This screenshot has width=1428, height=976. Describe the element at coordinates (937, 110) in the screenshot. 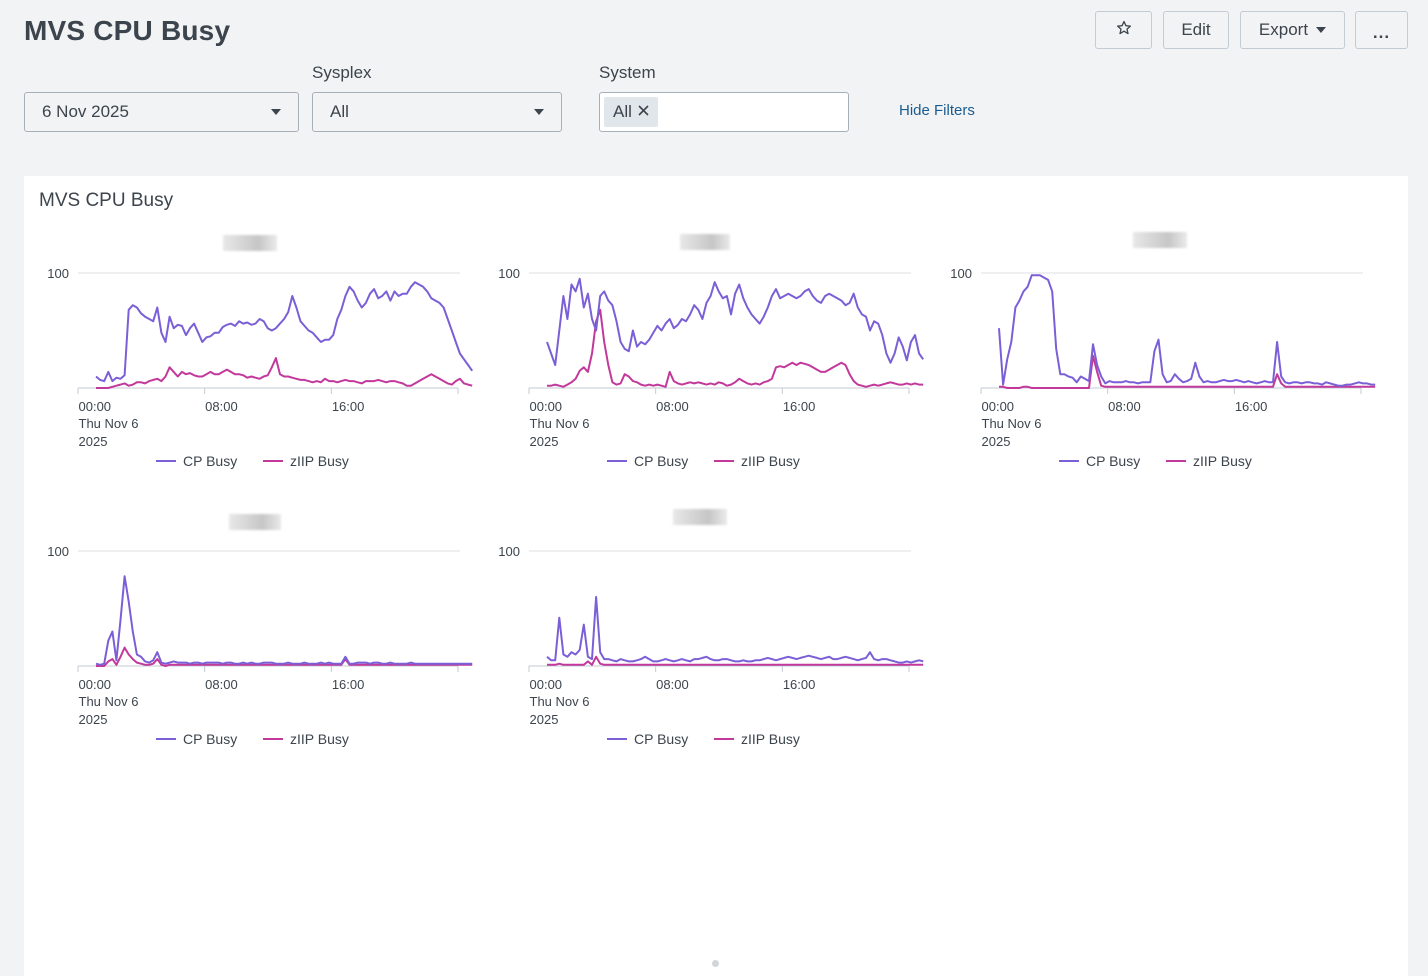

I see `hide-filters-link: Hide Filters` at that location.